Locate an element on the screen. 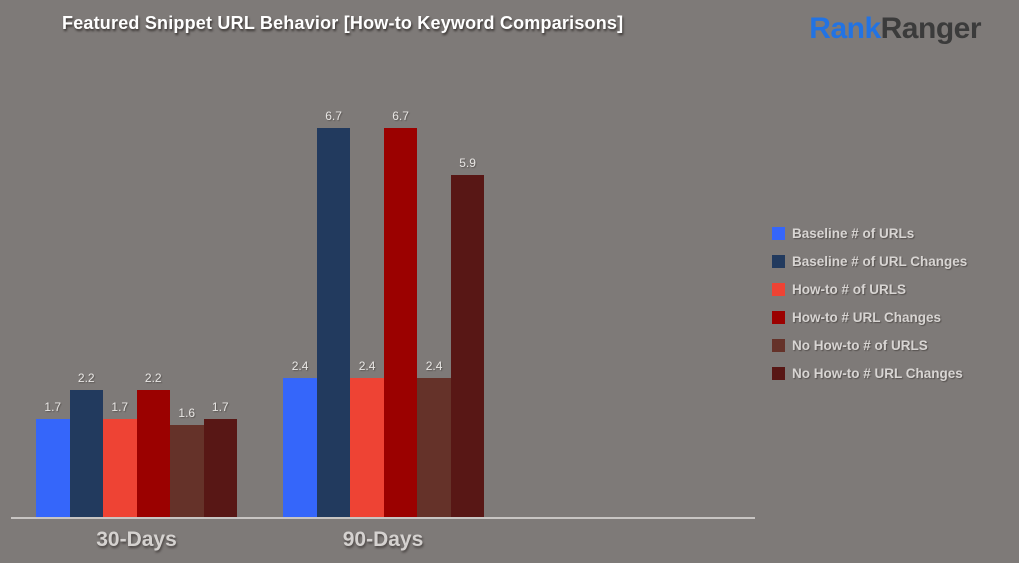 Image resolution: width=1019 pixels, height=563 pixels. legend-item: How-to # URL Changes is located at coordinates (869, 317).